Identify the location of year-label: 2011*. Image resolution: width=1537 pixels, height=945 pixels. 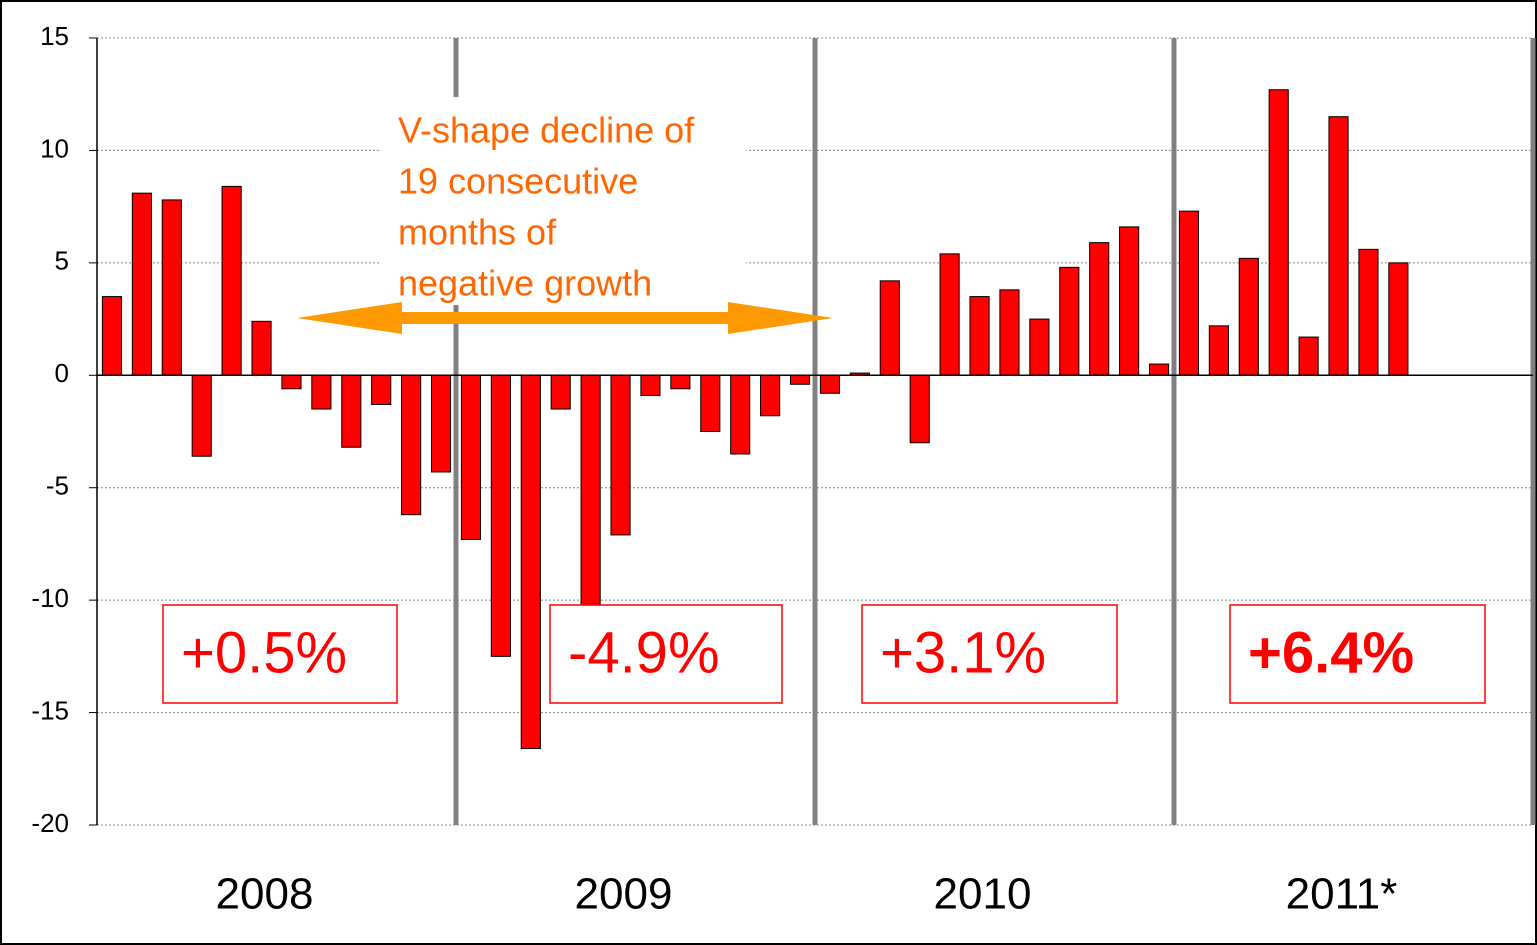
(1342, 894).